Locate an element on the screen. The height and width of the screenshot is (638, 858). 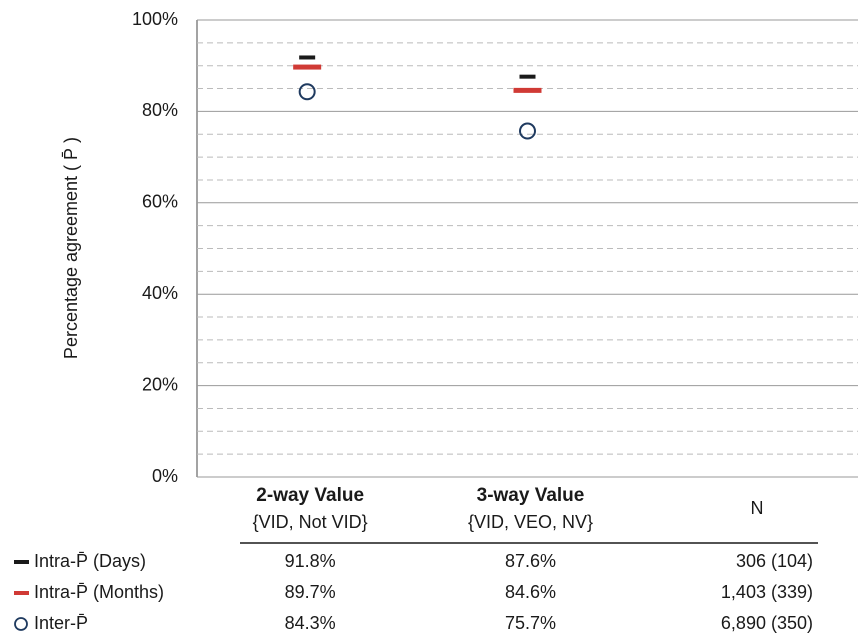
y-axis-label: Percentage agreement ( P̄ ) is located at coordinates (71, 248).